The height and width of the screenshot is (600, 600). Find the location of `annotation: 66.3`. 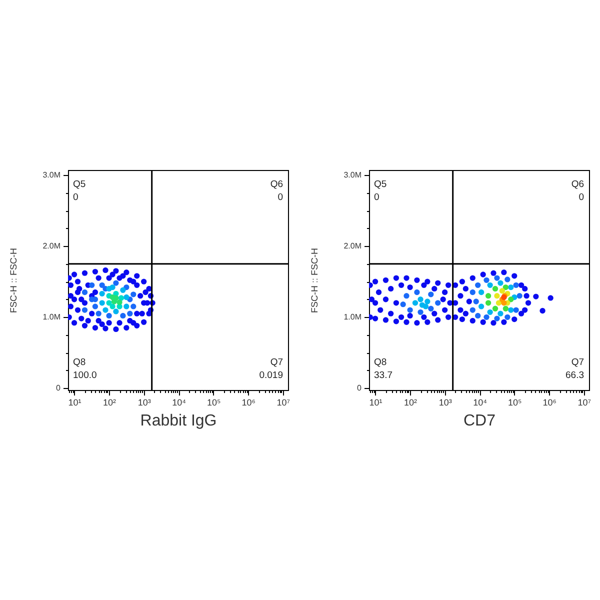

annotation: 66.3 is located at coordinates (575, 375).